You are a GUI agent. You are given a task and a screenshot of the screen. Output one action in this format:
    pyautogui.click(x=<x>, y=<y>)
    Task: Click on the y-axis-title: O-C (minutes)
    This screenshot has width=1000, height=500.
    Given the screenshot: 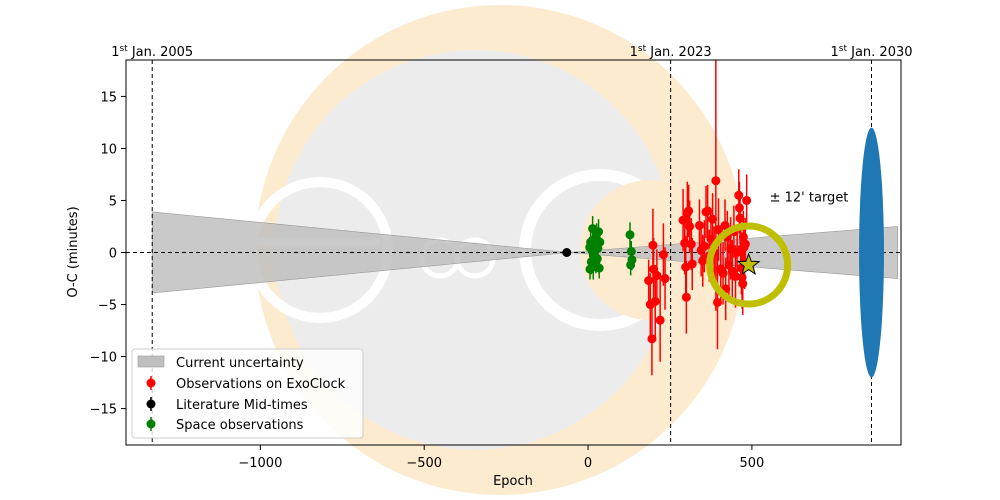 What is the action you would take?
    pyautogui.click(x=73, y=251)
    